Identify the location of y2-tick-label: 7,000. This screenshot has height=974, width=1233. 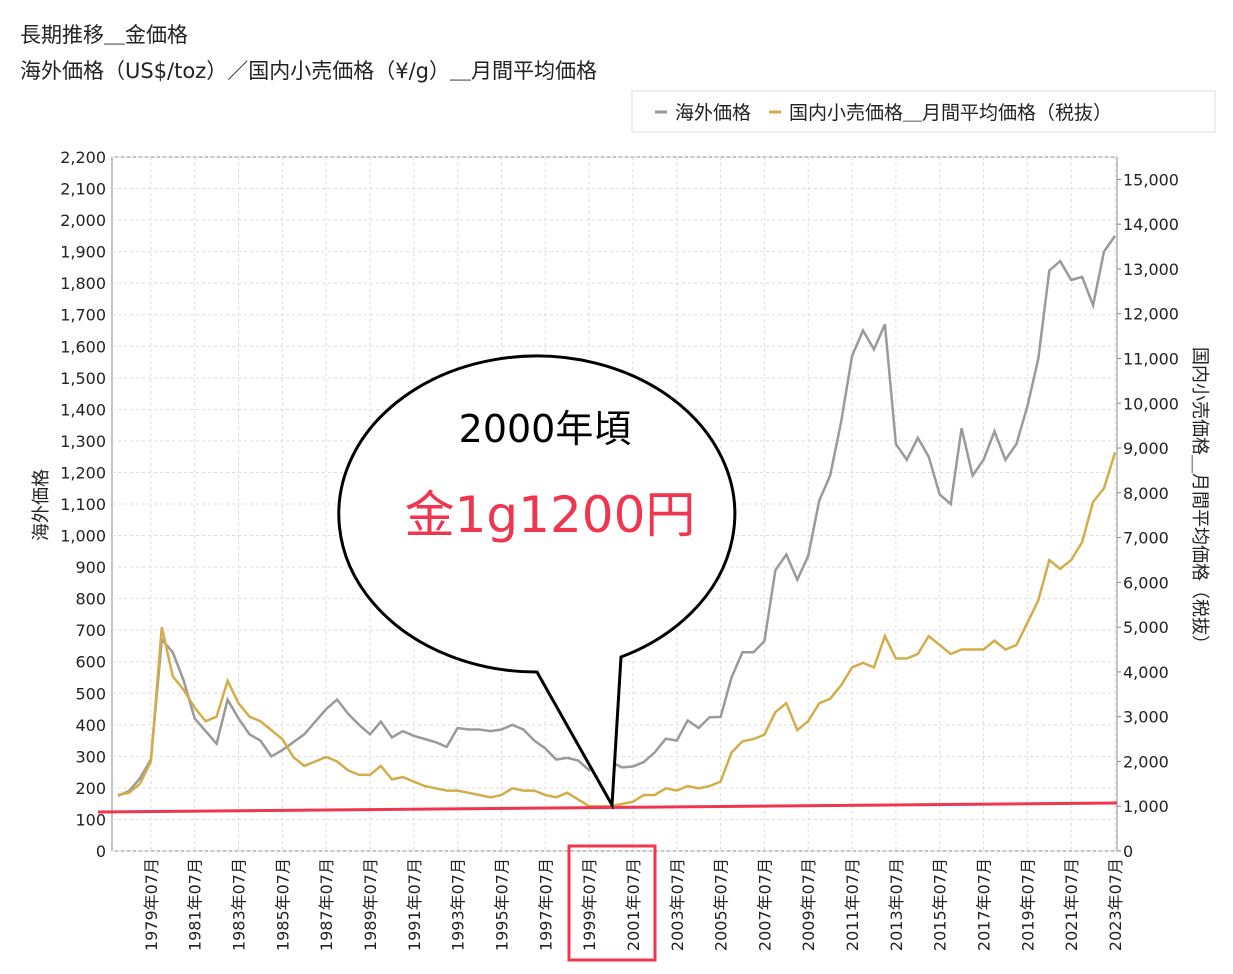
(1146, 538).